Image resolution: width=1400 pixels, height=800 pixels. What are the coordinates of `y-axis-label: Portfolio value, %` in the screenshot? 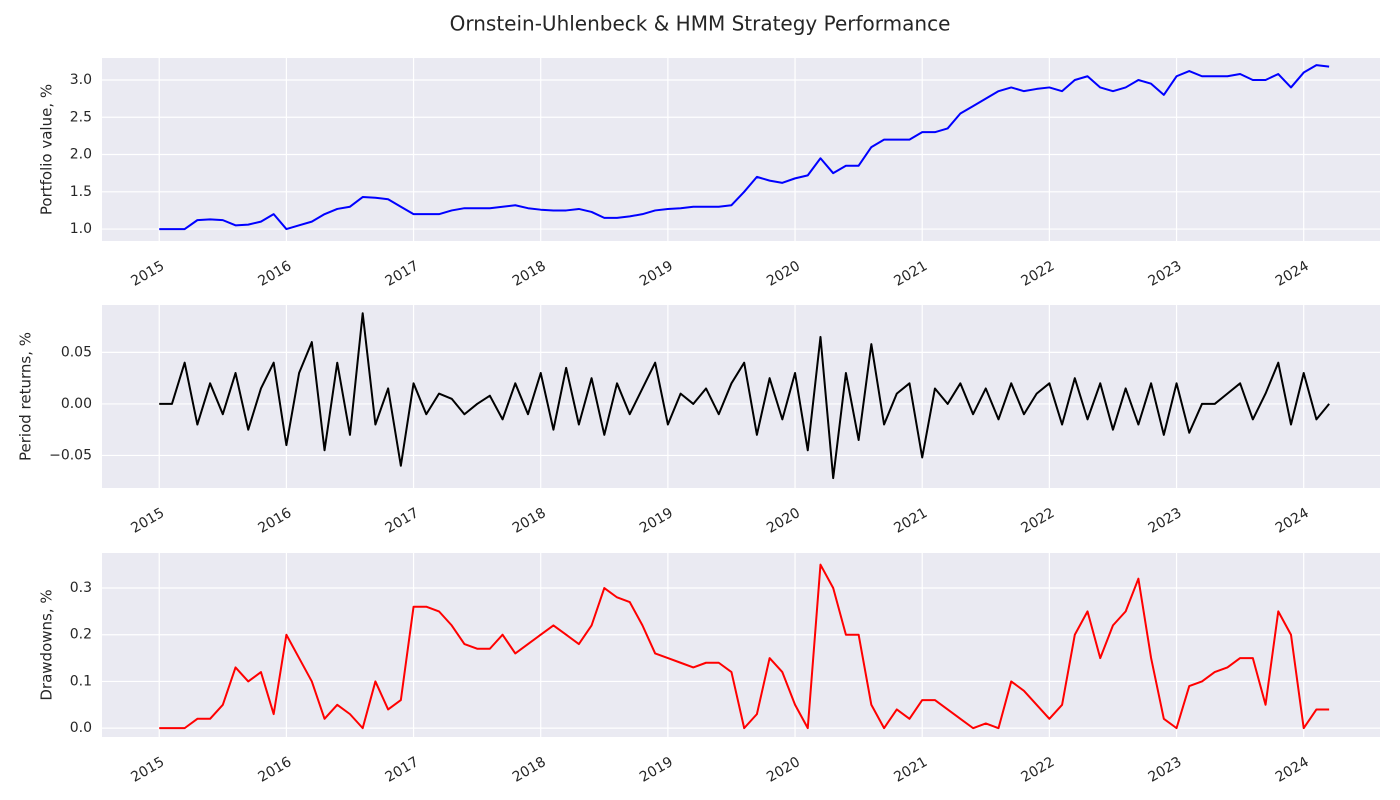 It's located at (47, 149).